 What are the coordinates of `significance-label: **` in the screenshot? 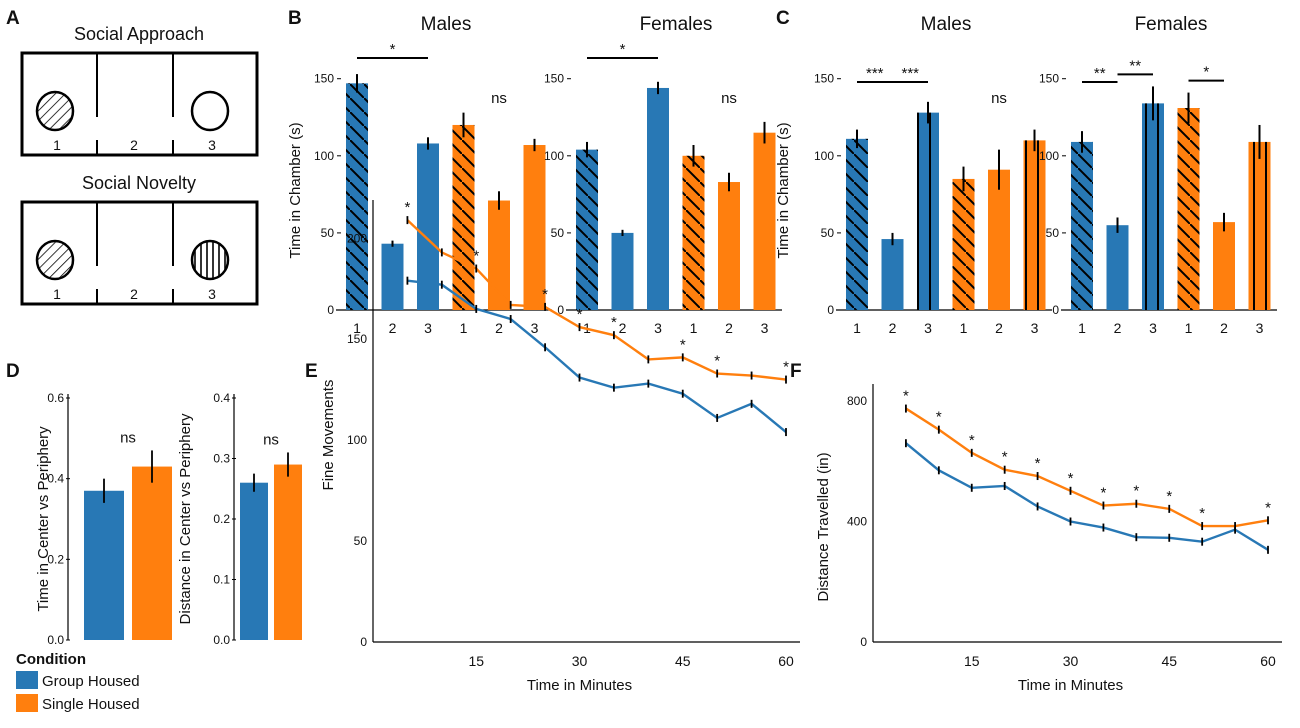 It's located at (1135, 65).